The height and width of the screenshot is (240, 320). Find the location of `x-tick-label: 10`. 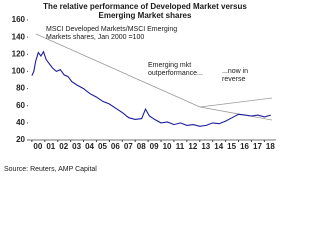

x-tick-label: 10 is located at coordinates (167, 146).